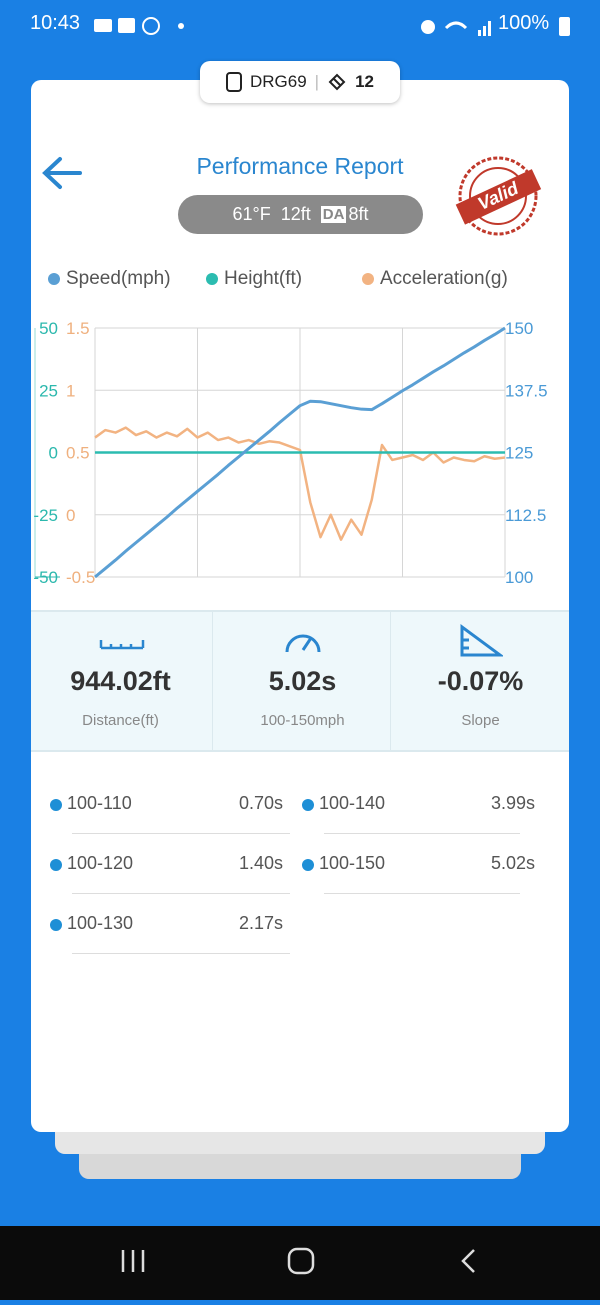 Image resolution: width=600 pixels, height=1305 pixels. I want to click on stat-value: 944.02ft, so click(120, 681).